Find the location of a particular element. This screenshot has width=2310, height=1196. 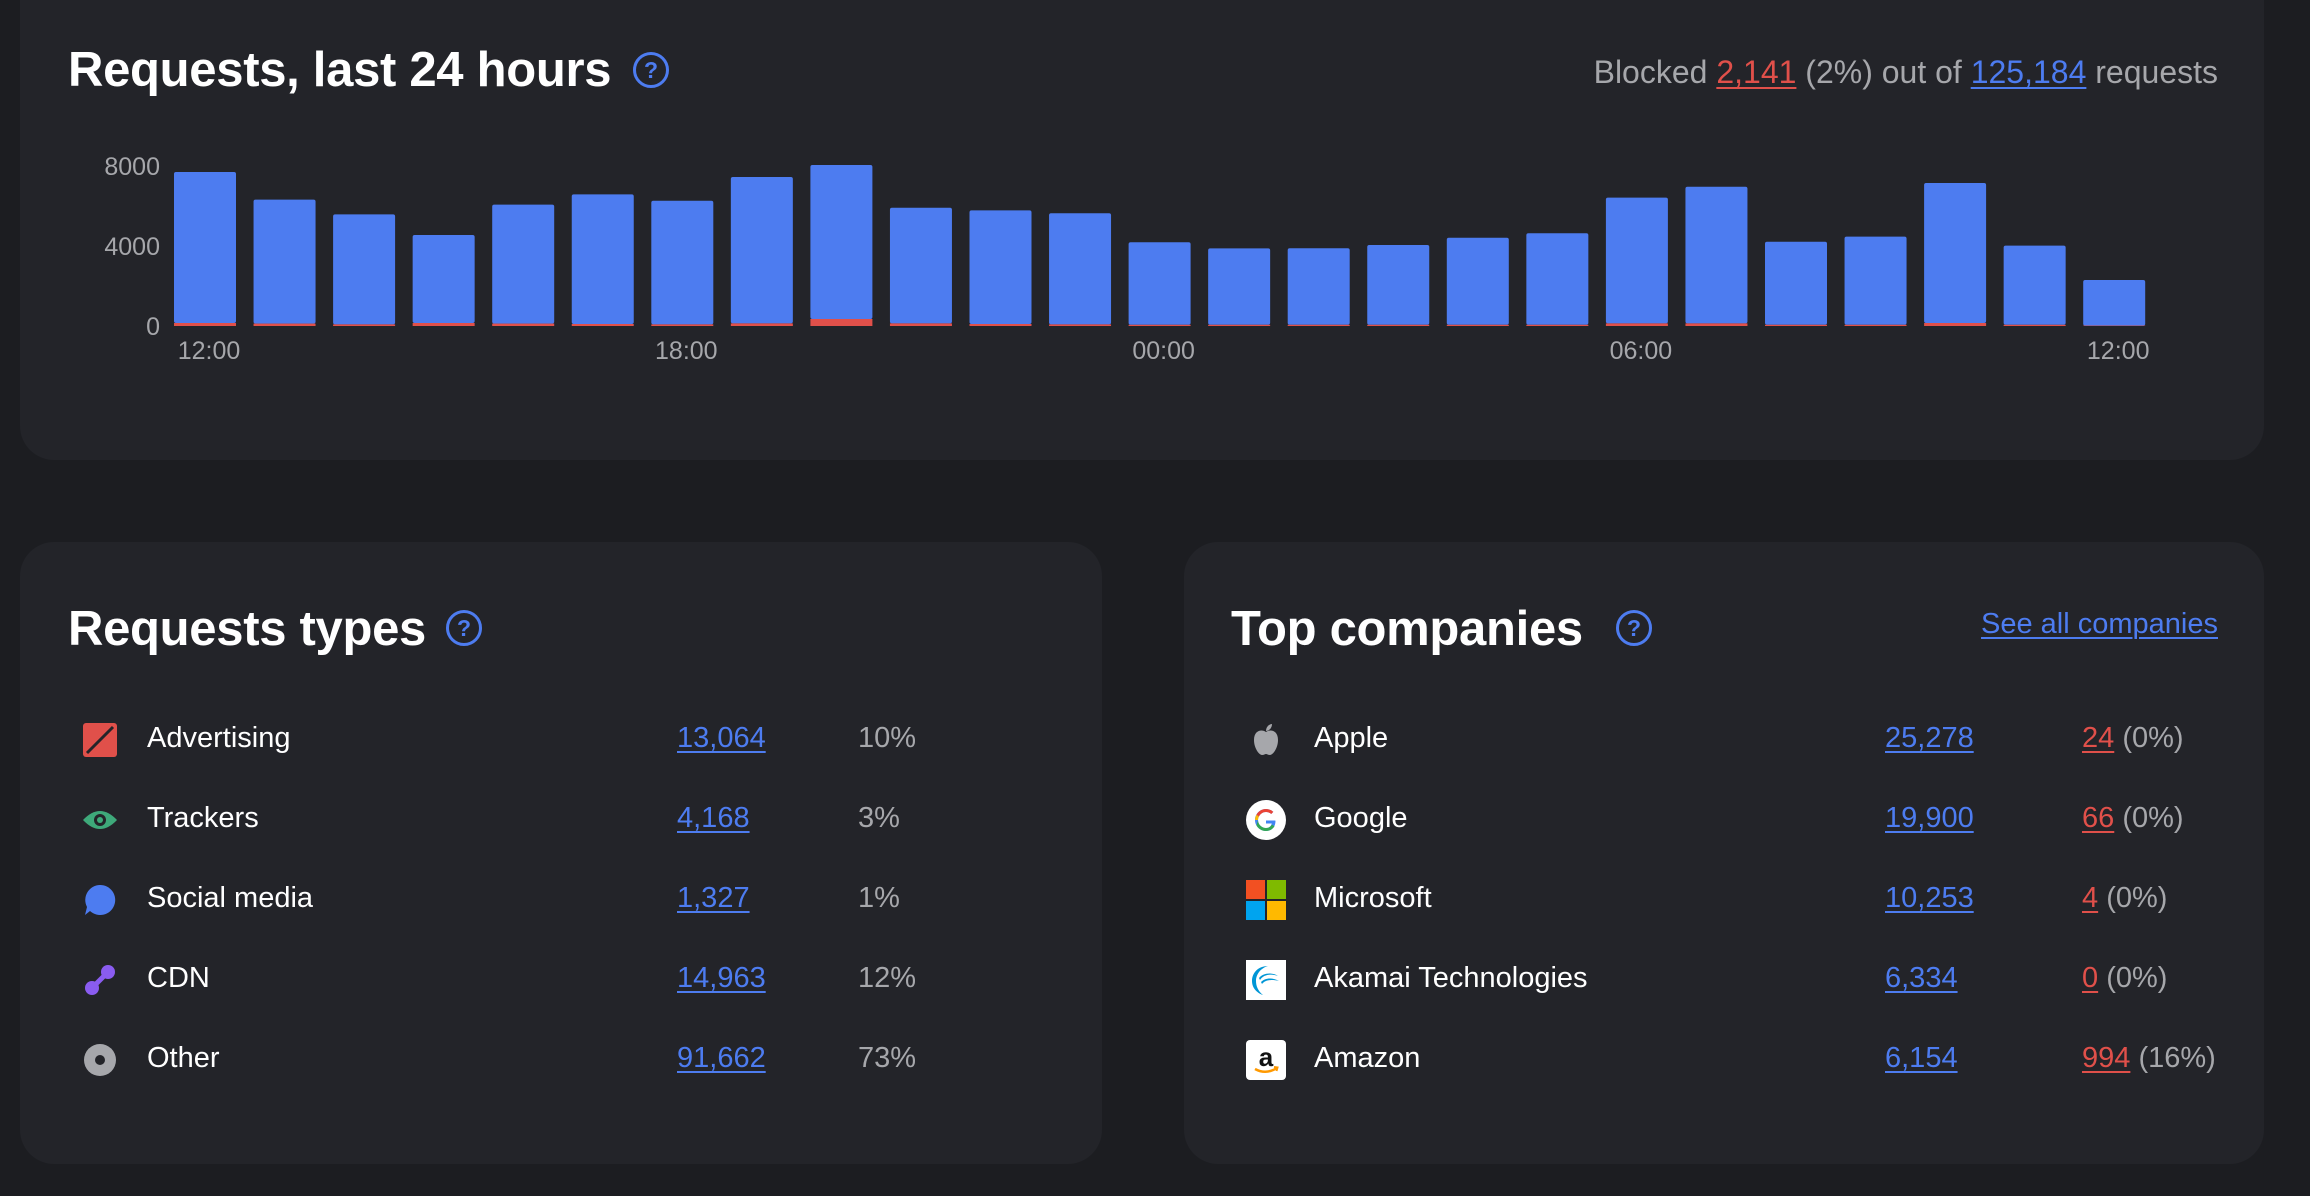

y-tick-label: 8000 is located at coordinates (132, 167).